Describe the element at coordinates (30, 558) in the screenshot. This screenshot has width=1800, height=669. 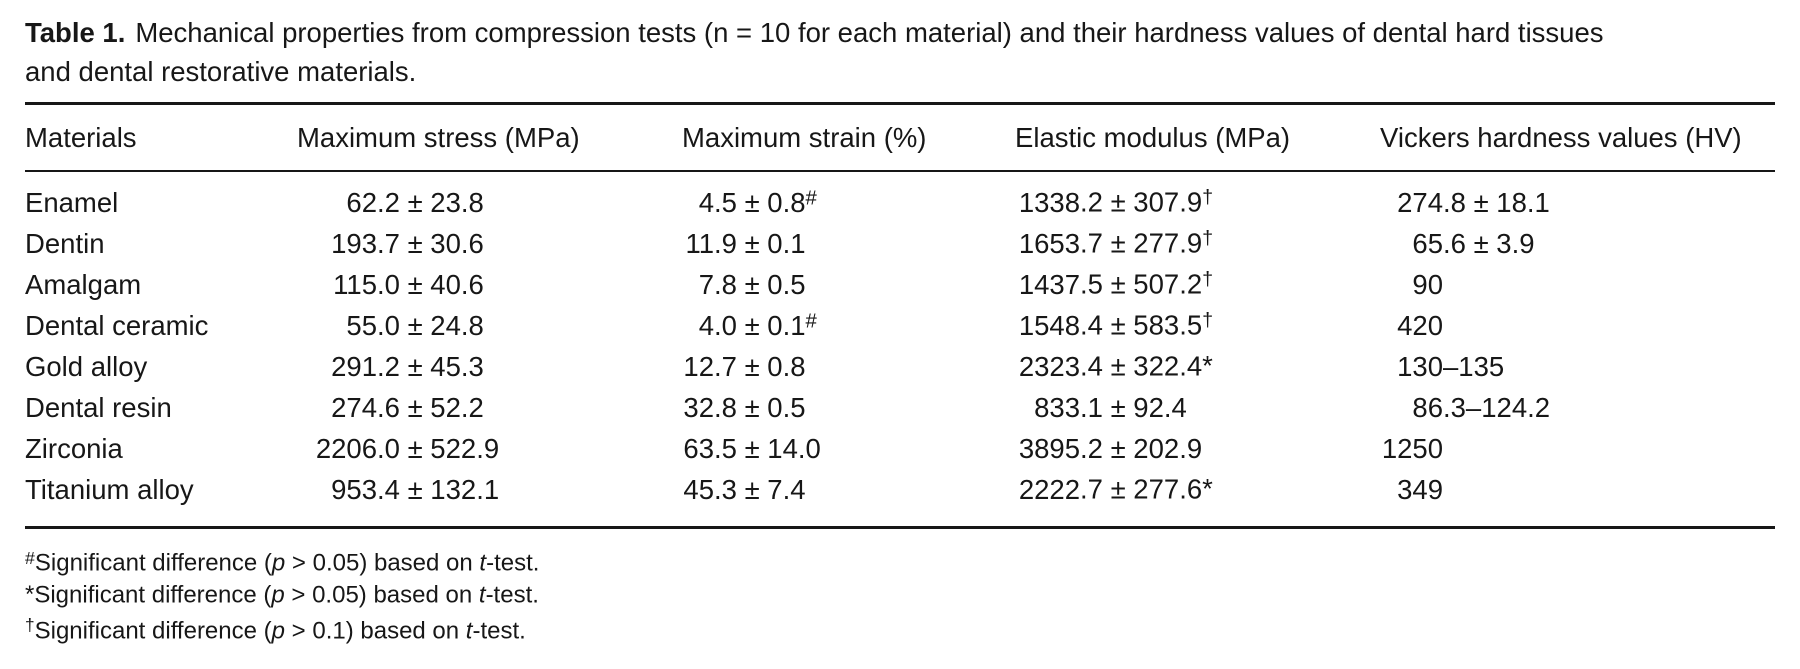
I see `footnote-marker: #` at that location.